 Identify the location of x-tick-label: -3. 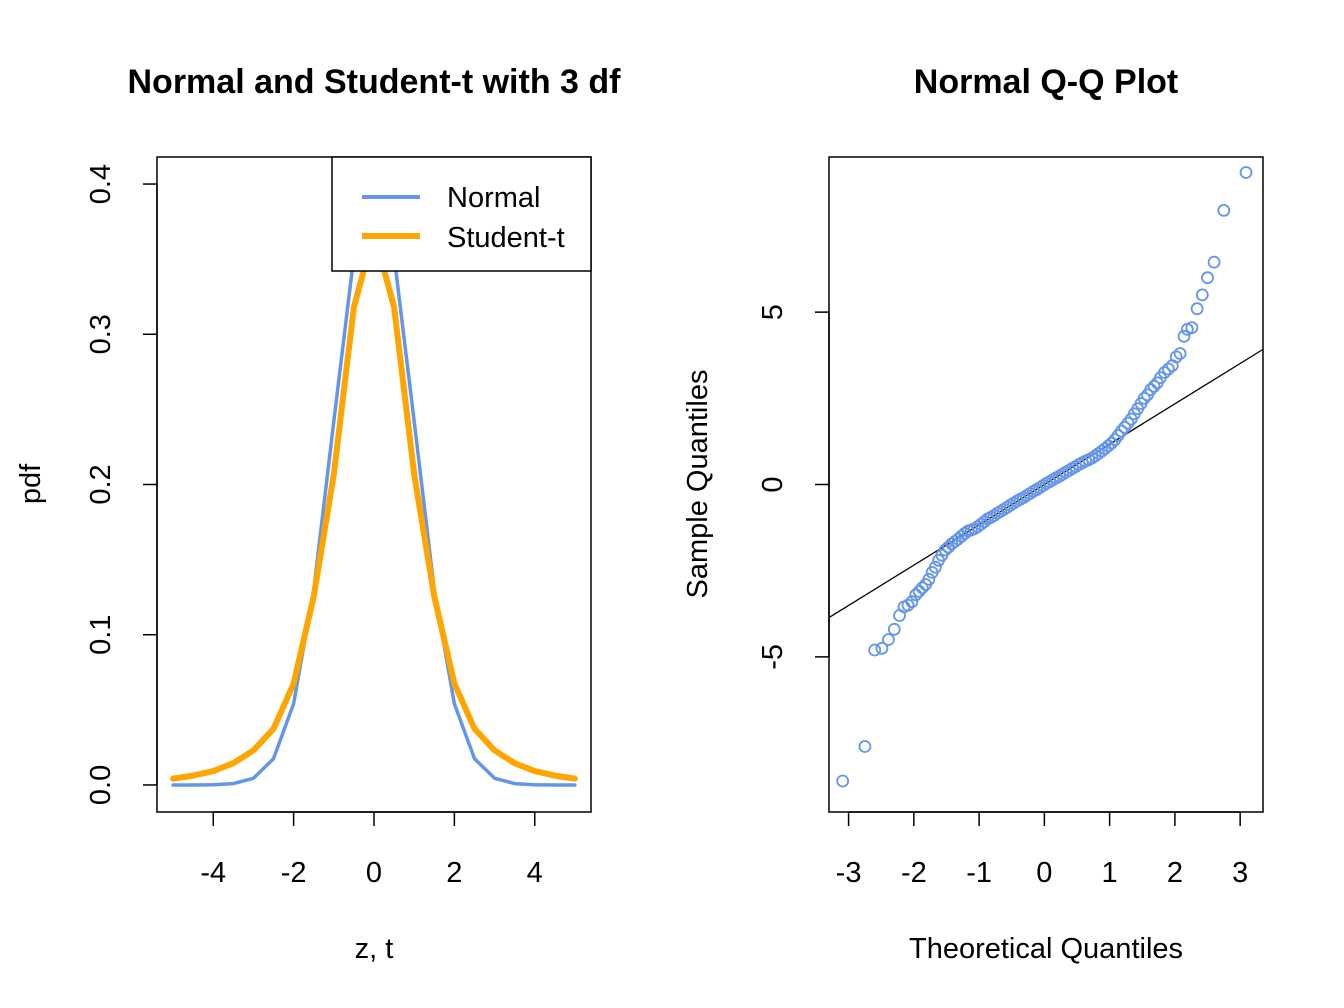
(849, 873).